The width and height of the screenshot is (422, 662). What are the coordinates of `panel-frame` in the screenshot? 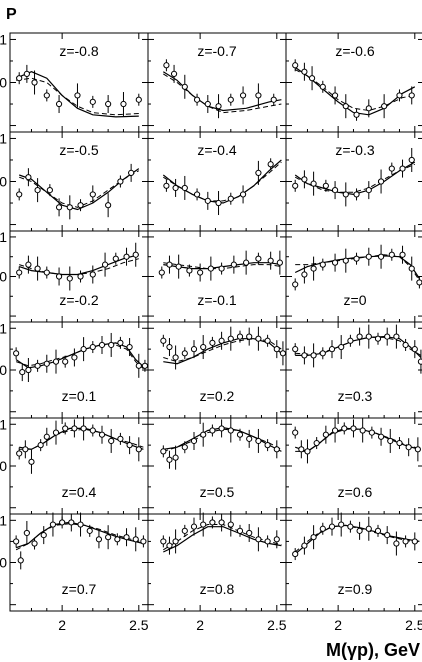 It's located at (217, 276).